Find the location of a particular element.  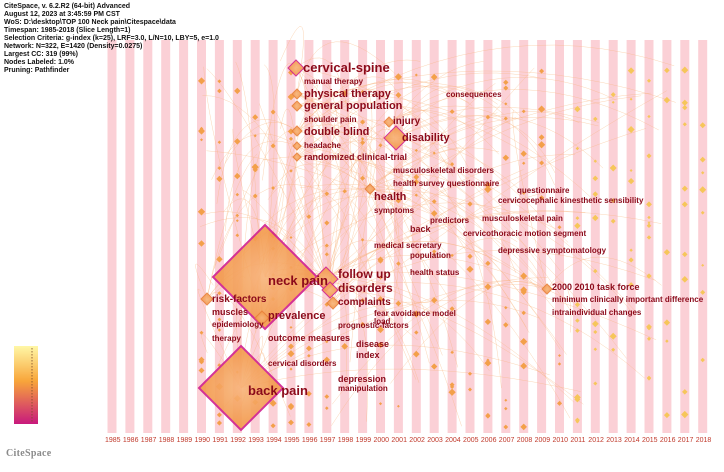

keyword-label-prevalence: prevalence is located at coordinates (297, 316).